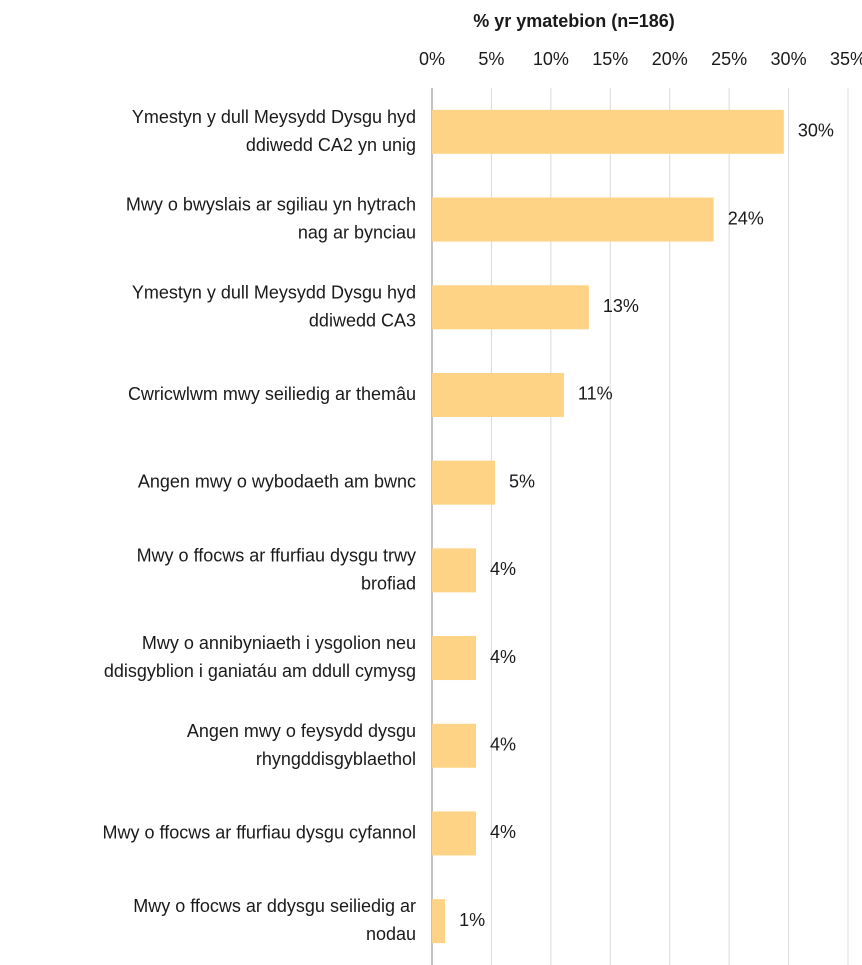 The height and width of the screenshot is (965, 862). What do you see at coordinates (551, 59) in the screenshot?
I see `x-tick-label: 10%` at bounding box center [551, 59].